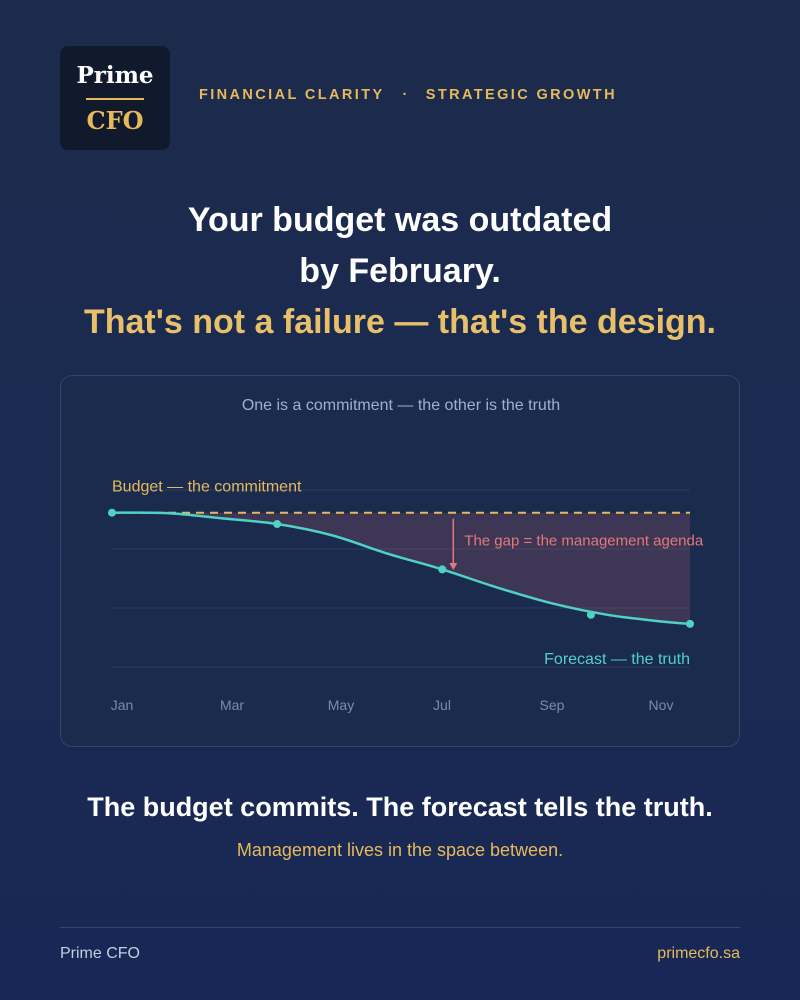 Image resolution: width=800 pixels, height=1000 pixels. Describe the element at coordinates (698, 953) in the screenshot. I see `footer-website-link: primecfo.sa` at that location.